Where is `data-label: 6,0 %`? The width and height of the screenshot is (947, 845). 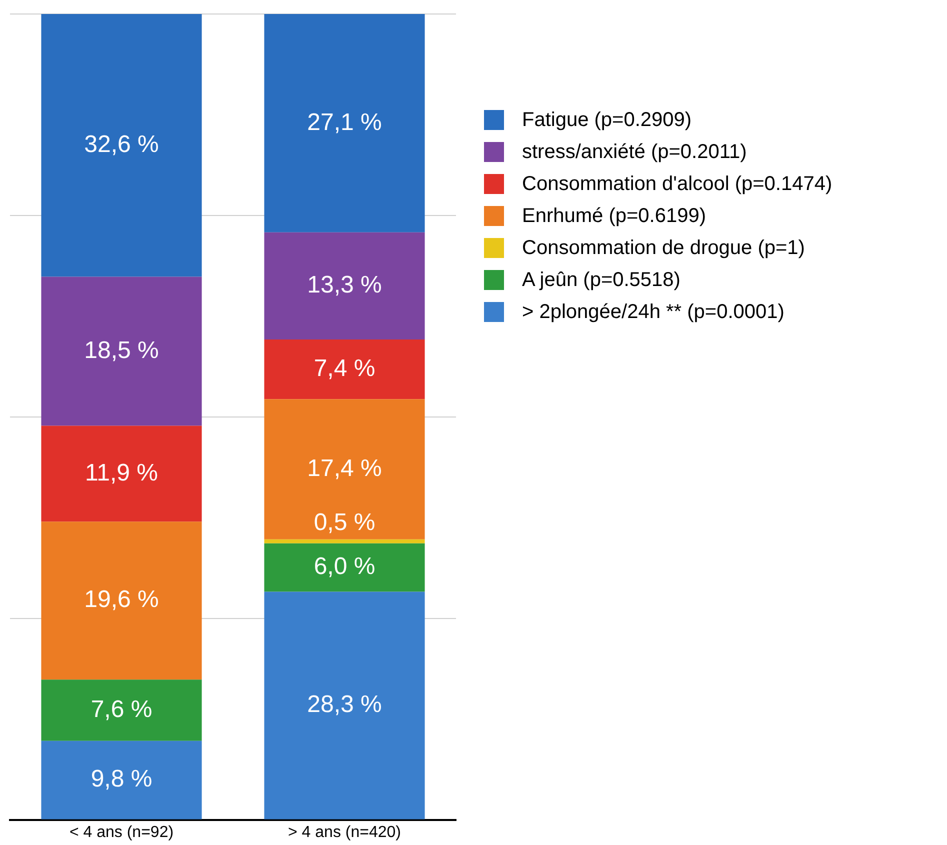
data-label: 6,0 % is located at coordinates (345, 566).